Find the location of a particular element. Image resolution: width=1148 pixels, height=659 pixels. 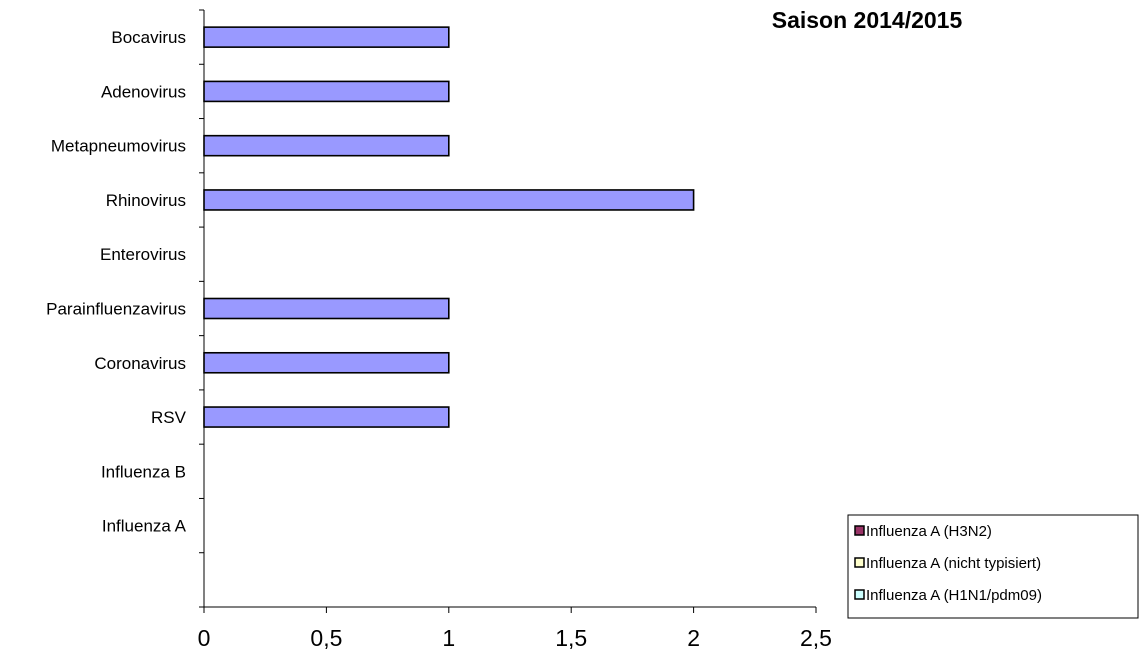

legend-label: Influenza A (H3N2) is located at coordinates (929, 531).